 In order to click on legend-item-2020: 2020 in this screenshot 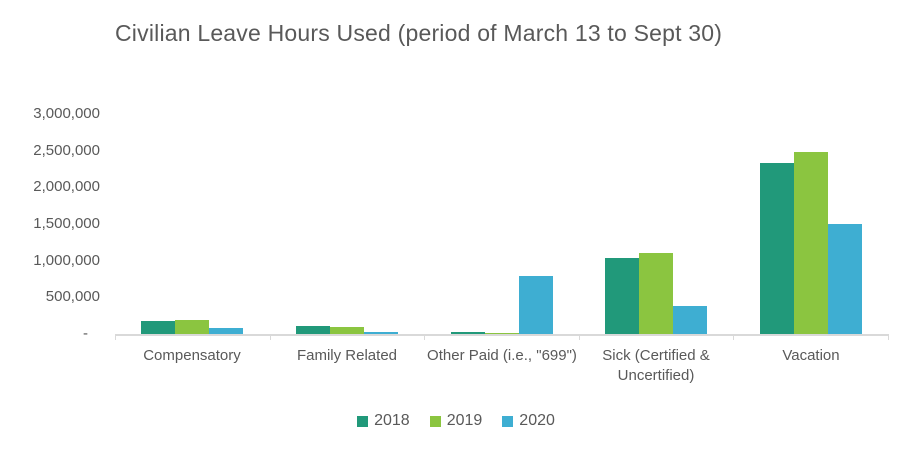, I will do `click(528, 421)`.